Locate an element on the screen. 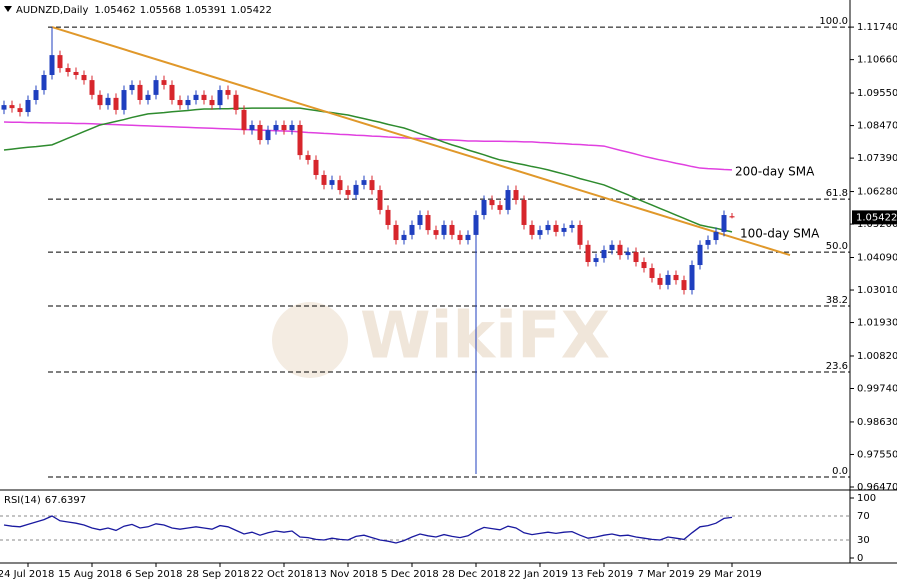 The height and width of the screenshot is (584, 897). readout-low: 1.05391 is located at coordinates (205, 10).